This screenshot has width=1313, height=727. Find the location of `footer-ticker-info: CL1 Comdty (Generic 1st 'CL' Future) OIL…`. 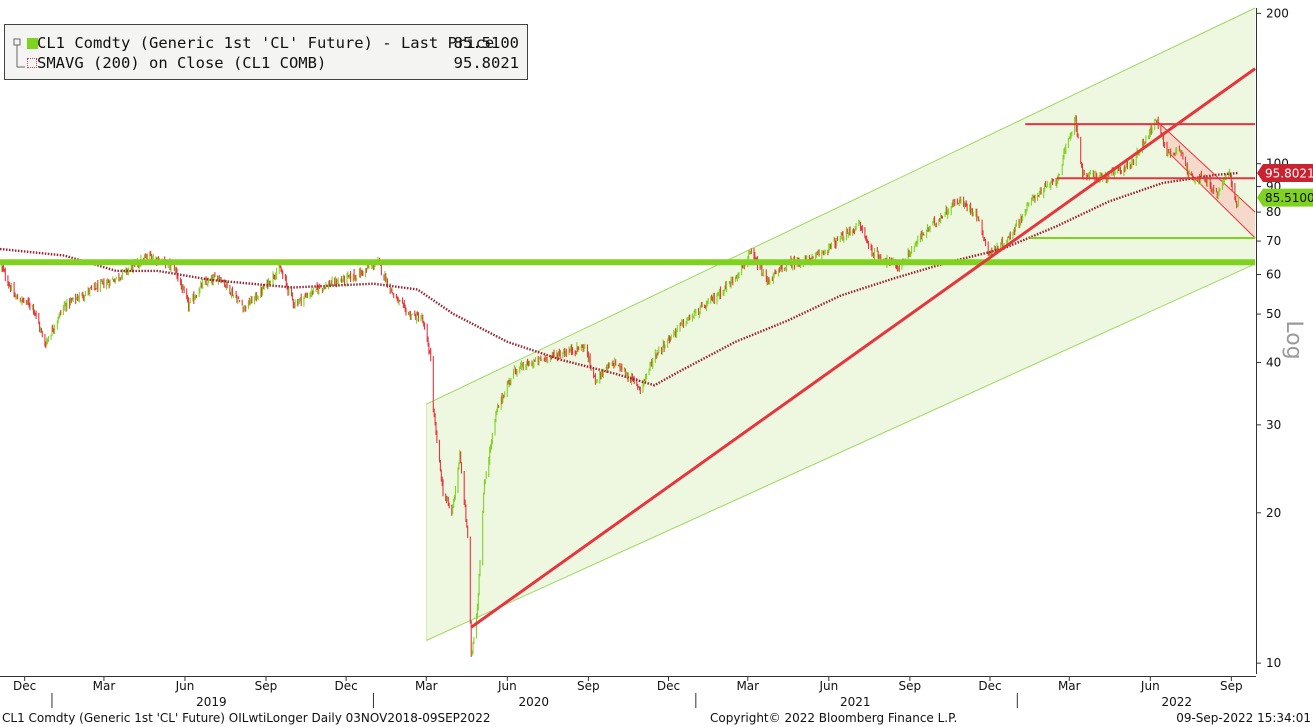

footer-ticker-info: CL1 Comdty (Generic 1st 'CL' Future) OIL… is located at coordinates (246, 718).